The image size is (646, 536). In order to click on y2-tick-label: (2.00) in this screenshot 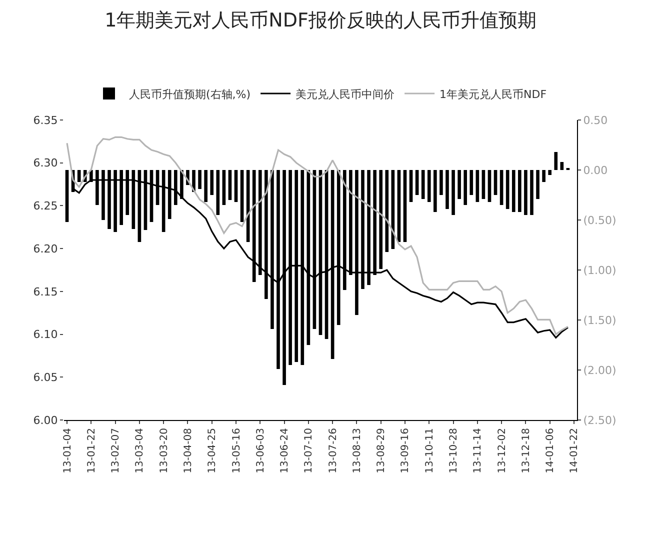, I will do `click(599, 370)`.